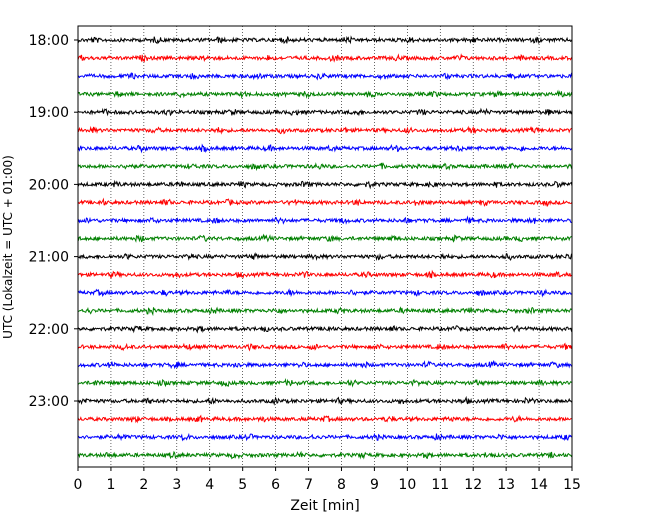  Describe the element at coordinates (407, 485) in the screenshot. I see `x-tick-label-10: 10` at that location.